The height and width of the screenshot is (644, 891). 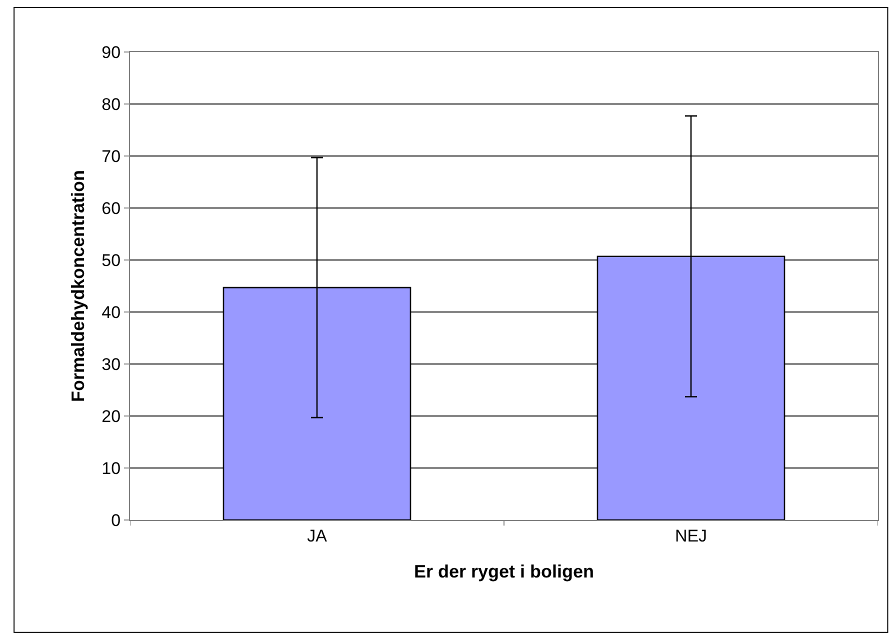 I want to click on y-tick-label: 70, so click(x=111, y=156).